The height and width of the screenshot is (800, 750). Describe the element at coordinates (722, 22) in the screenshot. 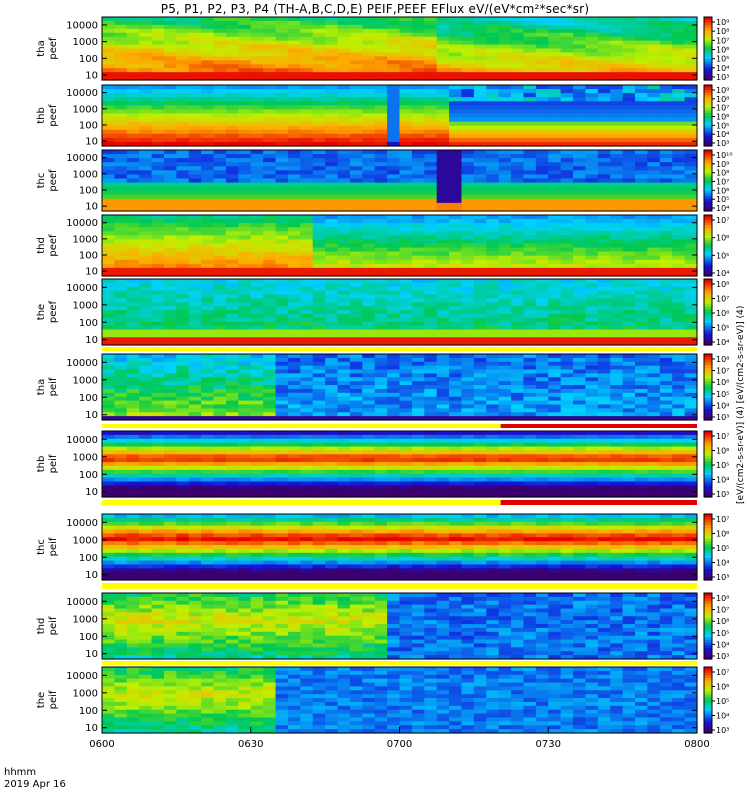

I see `colorbar-tick-label: 10⁹` at that location.